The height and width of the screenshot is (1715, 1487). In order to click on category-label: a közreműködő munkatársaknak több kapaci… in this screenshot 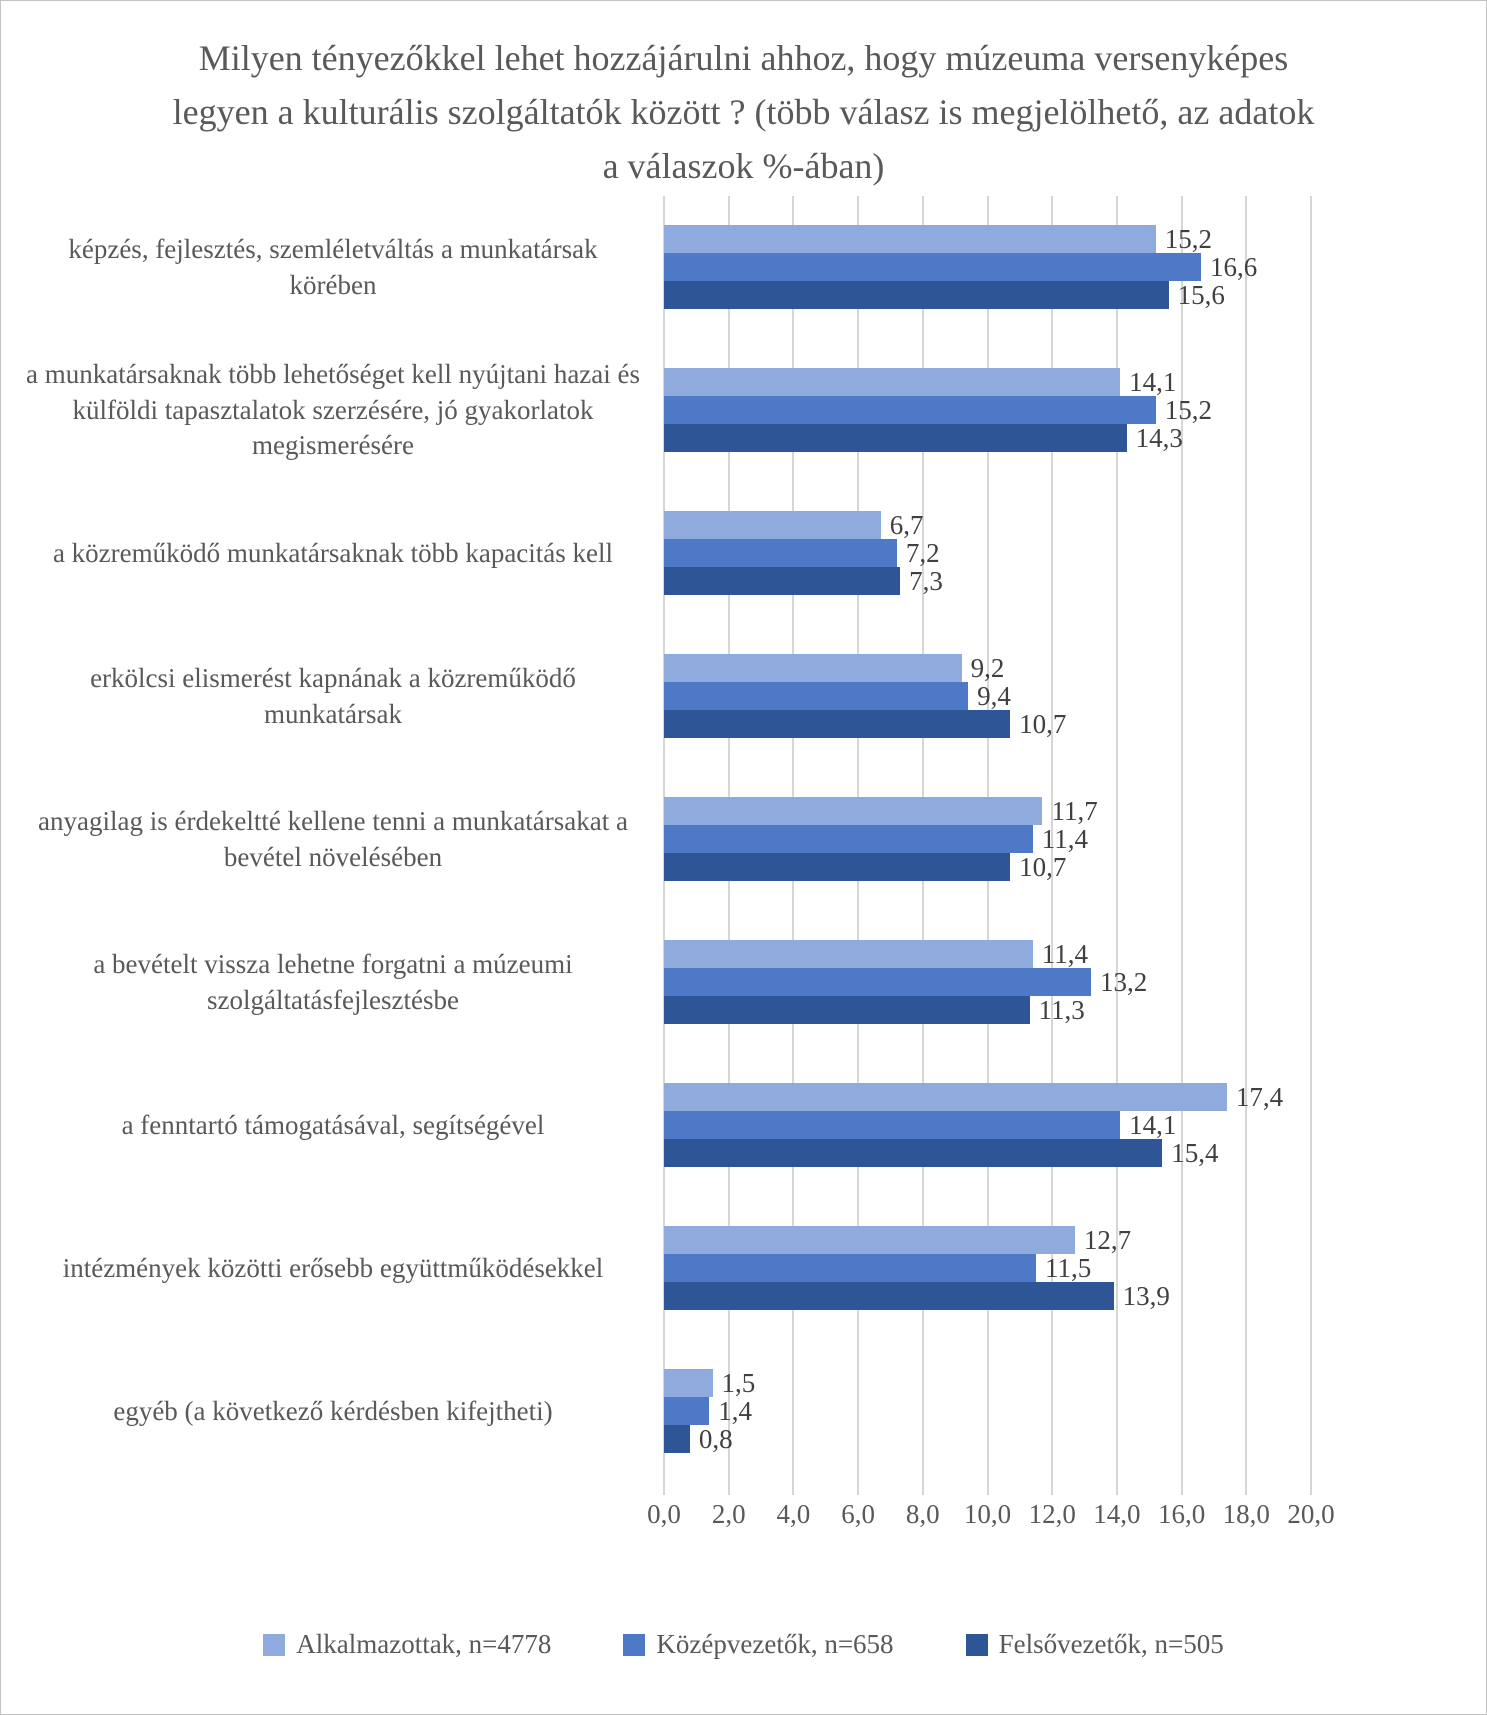, I will do `click(333, 552)`.